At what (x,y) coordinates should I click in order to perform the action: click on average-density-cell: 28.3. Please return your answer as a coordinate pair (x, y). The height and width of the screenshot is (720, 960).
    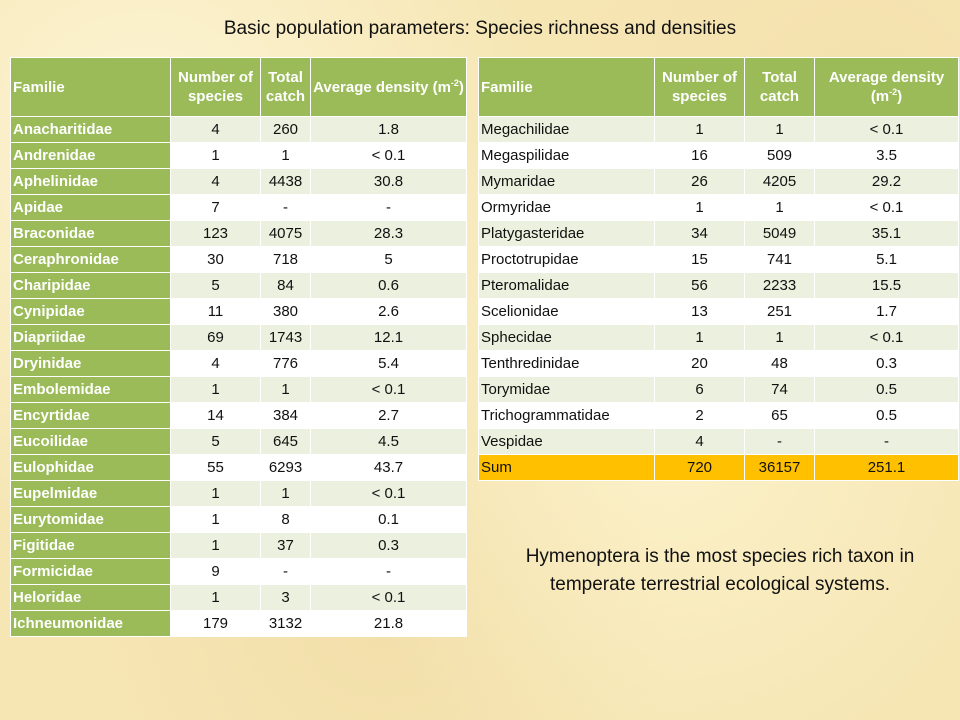
    Looking at the image, I should click on (388, 233).